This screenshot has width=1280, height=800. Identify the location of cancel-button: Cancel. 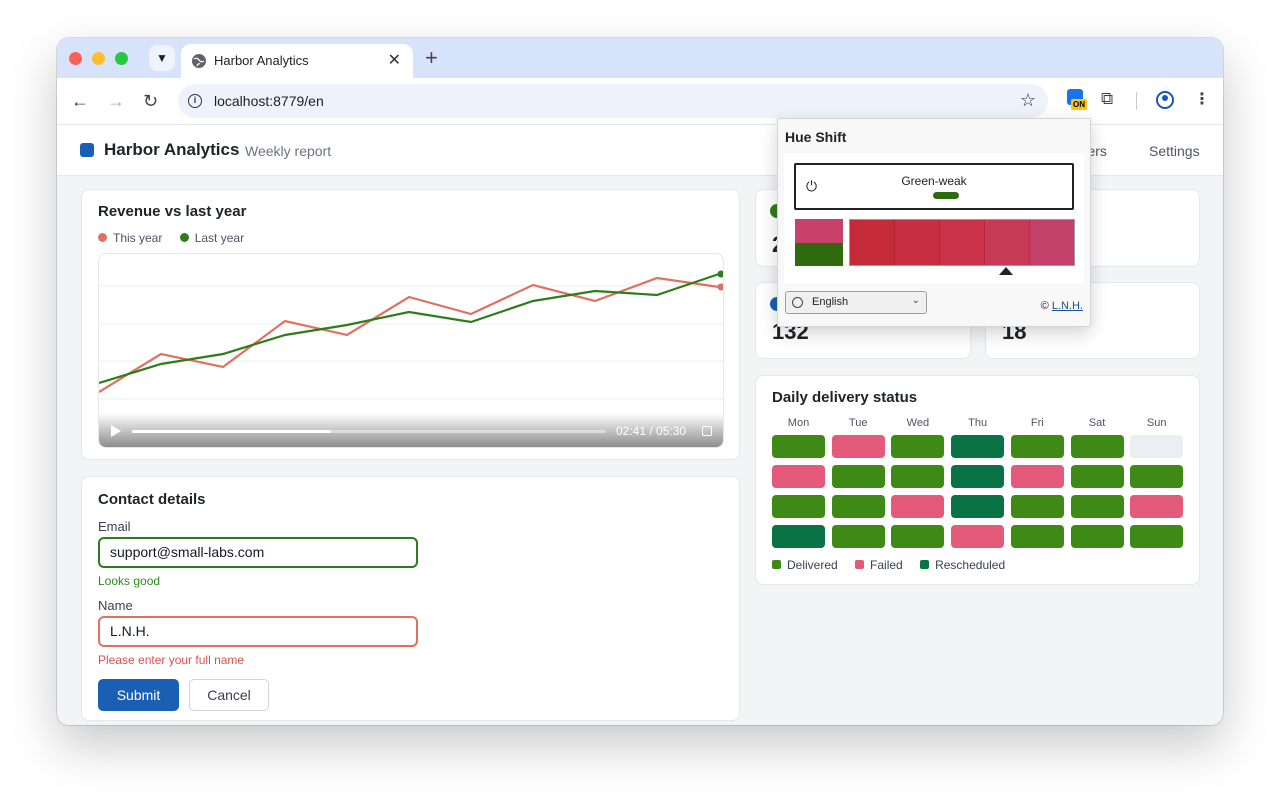
(229, 695).